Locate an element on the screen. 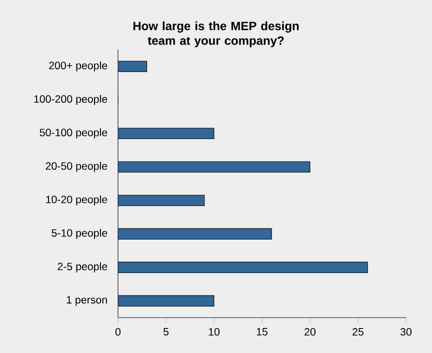 The image size is (432, 353). y-tick-label: 100-200 people is located at coordinates (71, 99).